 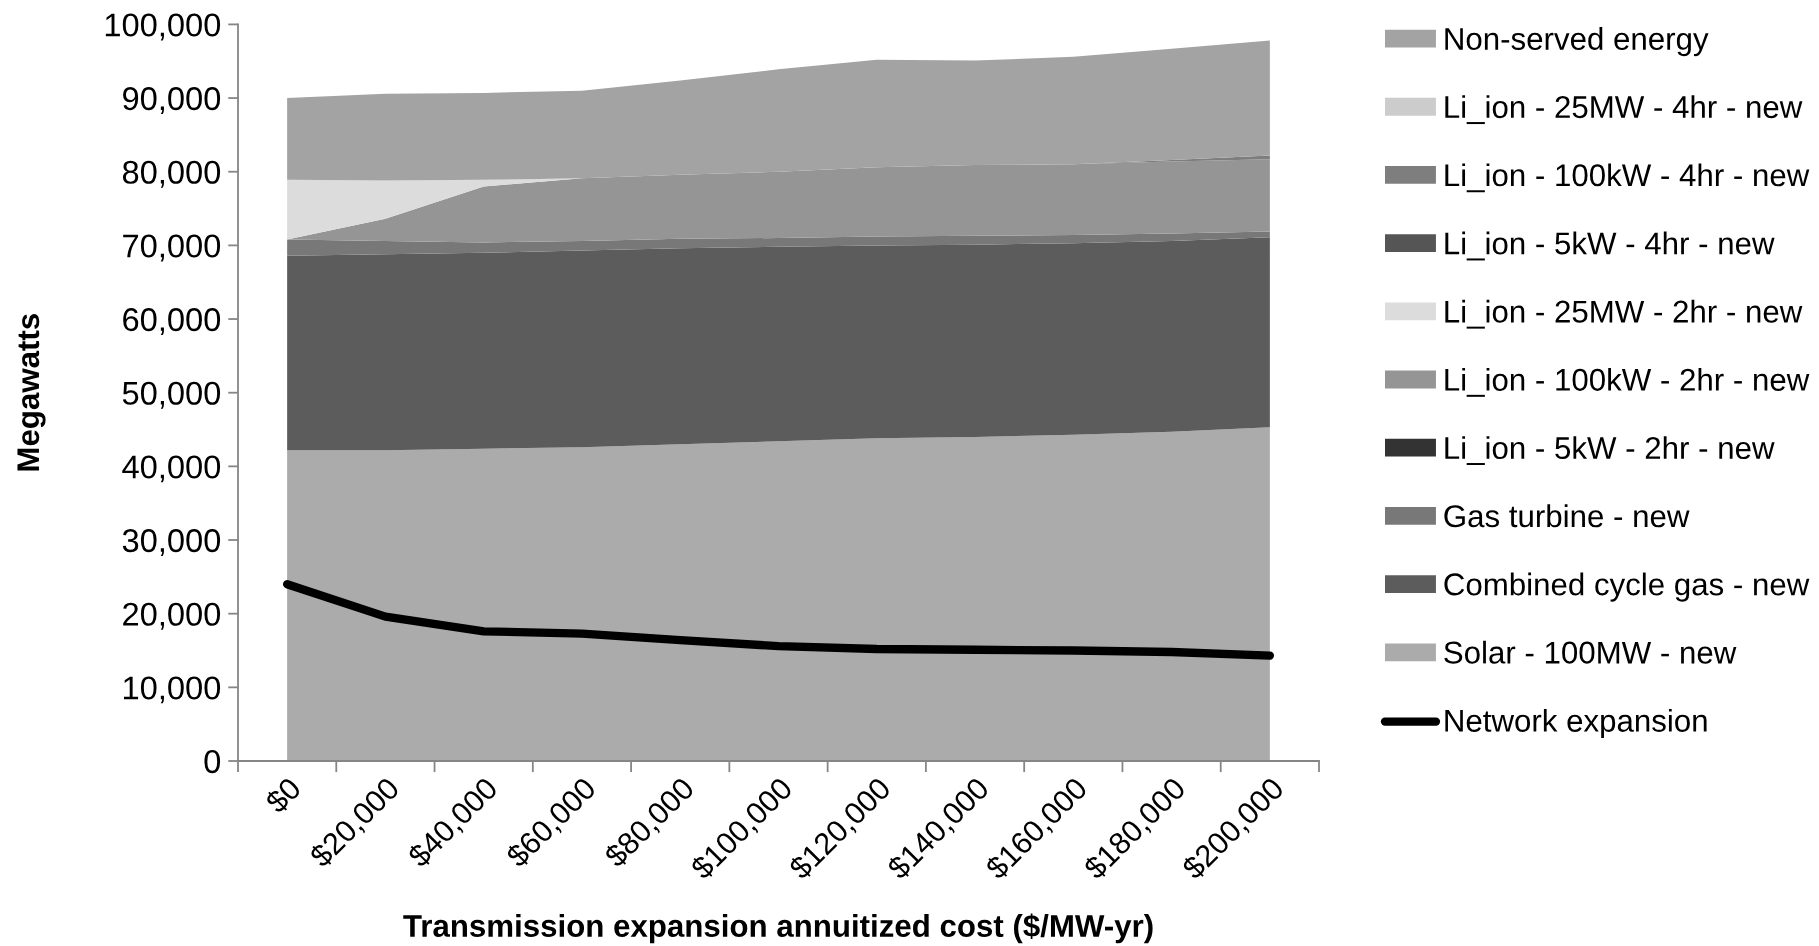 I want to click on y-axis-title: Megawatts, so click(x=31, y=392).